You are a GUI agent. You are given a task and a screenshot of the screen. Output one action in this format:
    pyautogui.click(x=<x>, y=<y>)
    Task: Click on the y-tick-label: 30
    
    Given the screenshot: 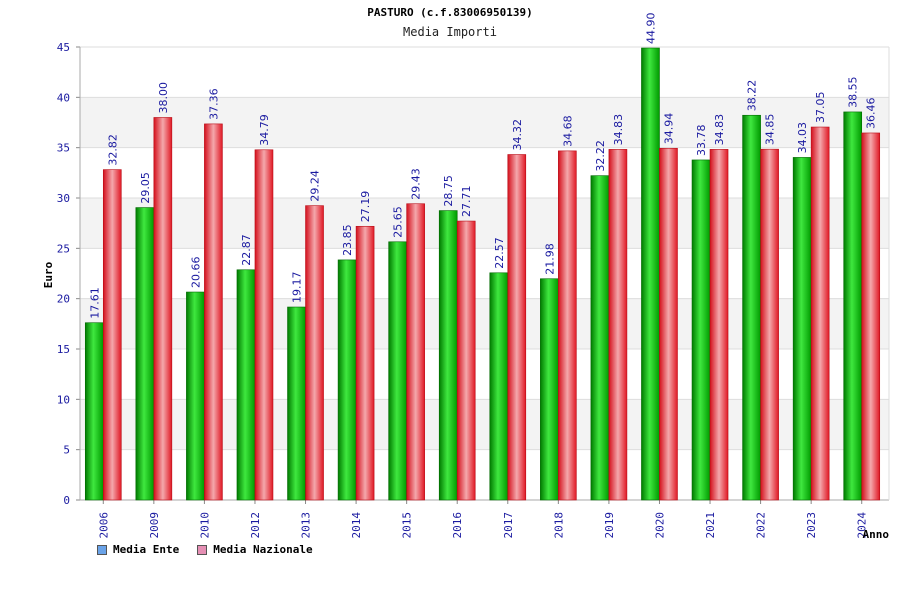 What is the action you would take?
    pyautogui.click(x=63, y=198)
    